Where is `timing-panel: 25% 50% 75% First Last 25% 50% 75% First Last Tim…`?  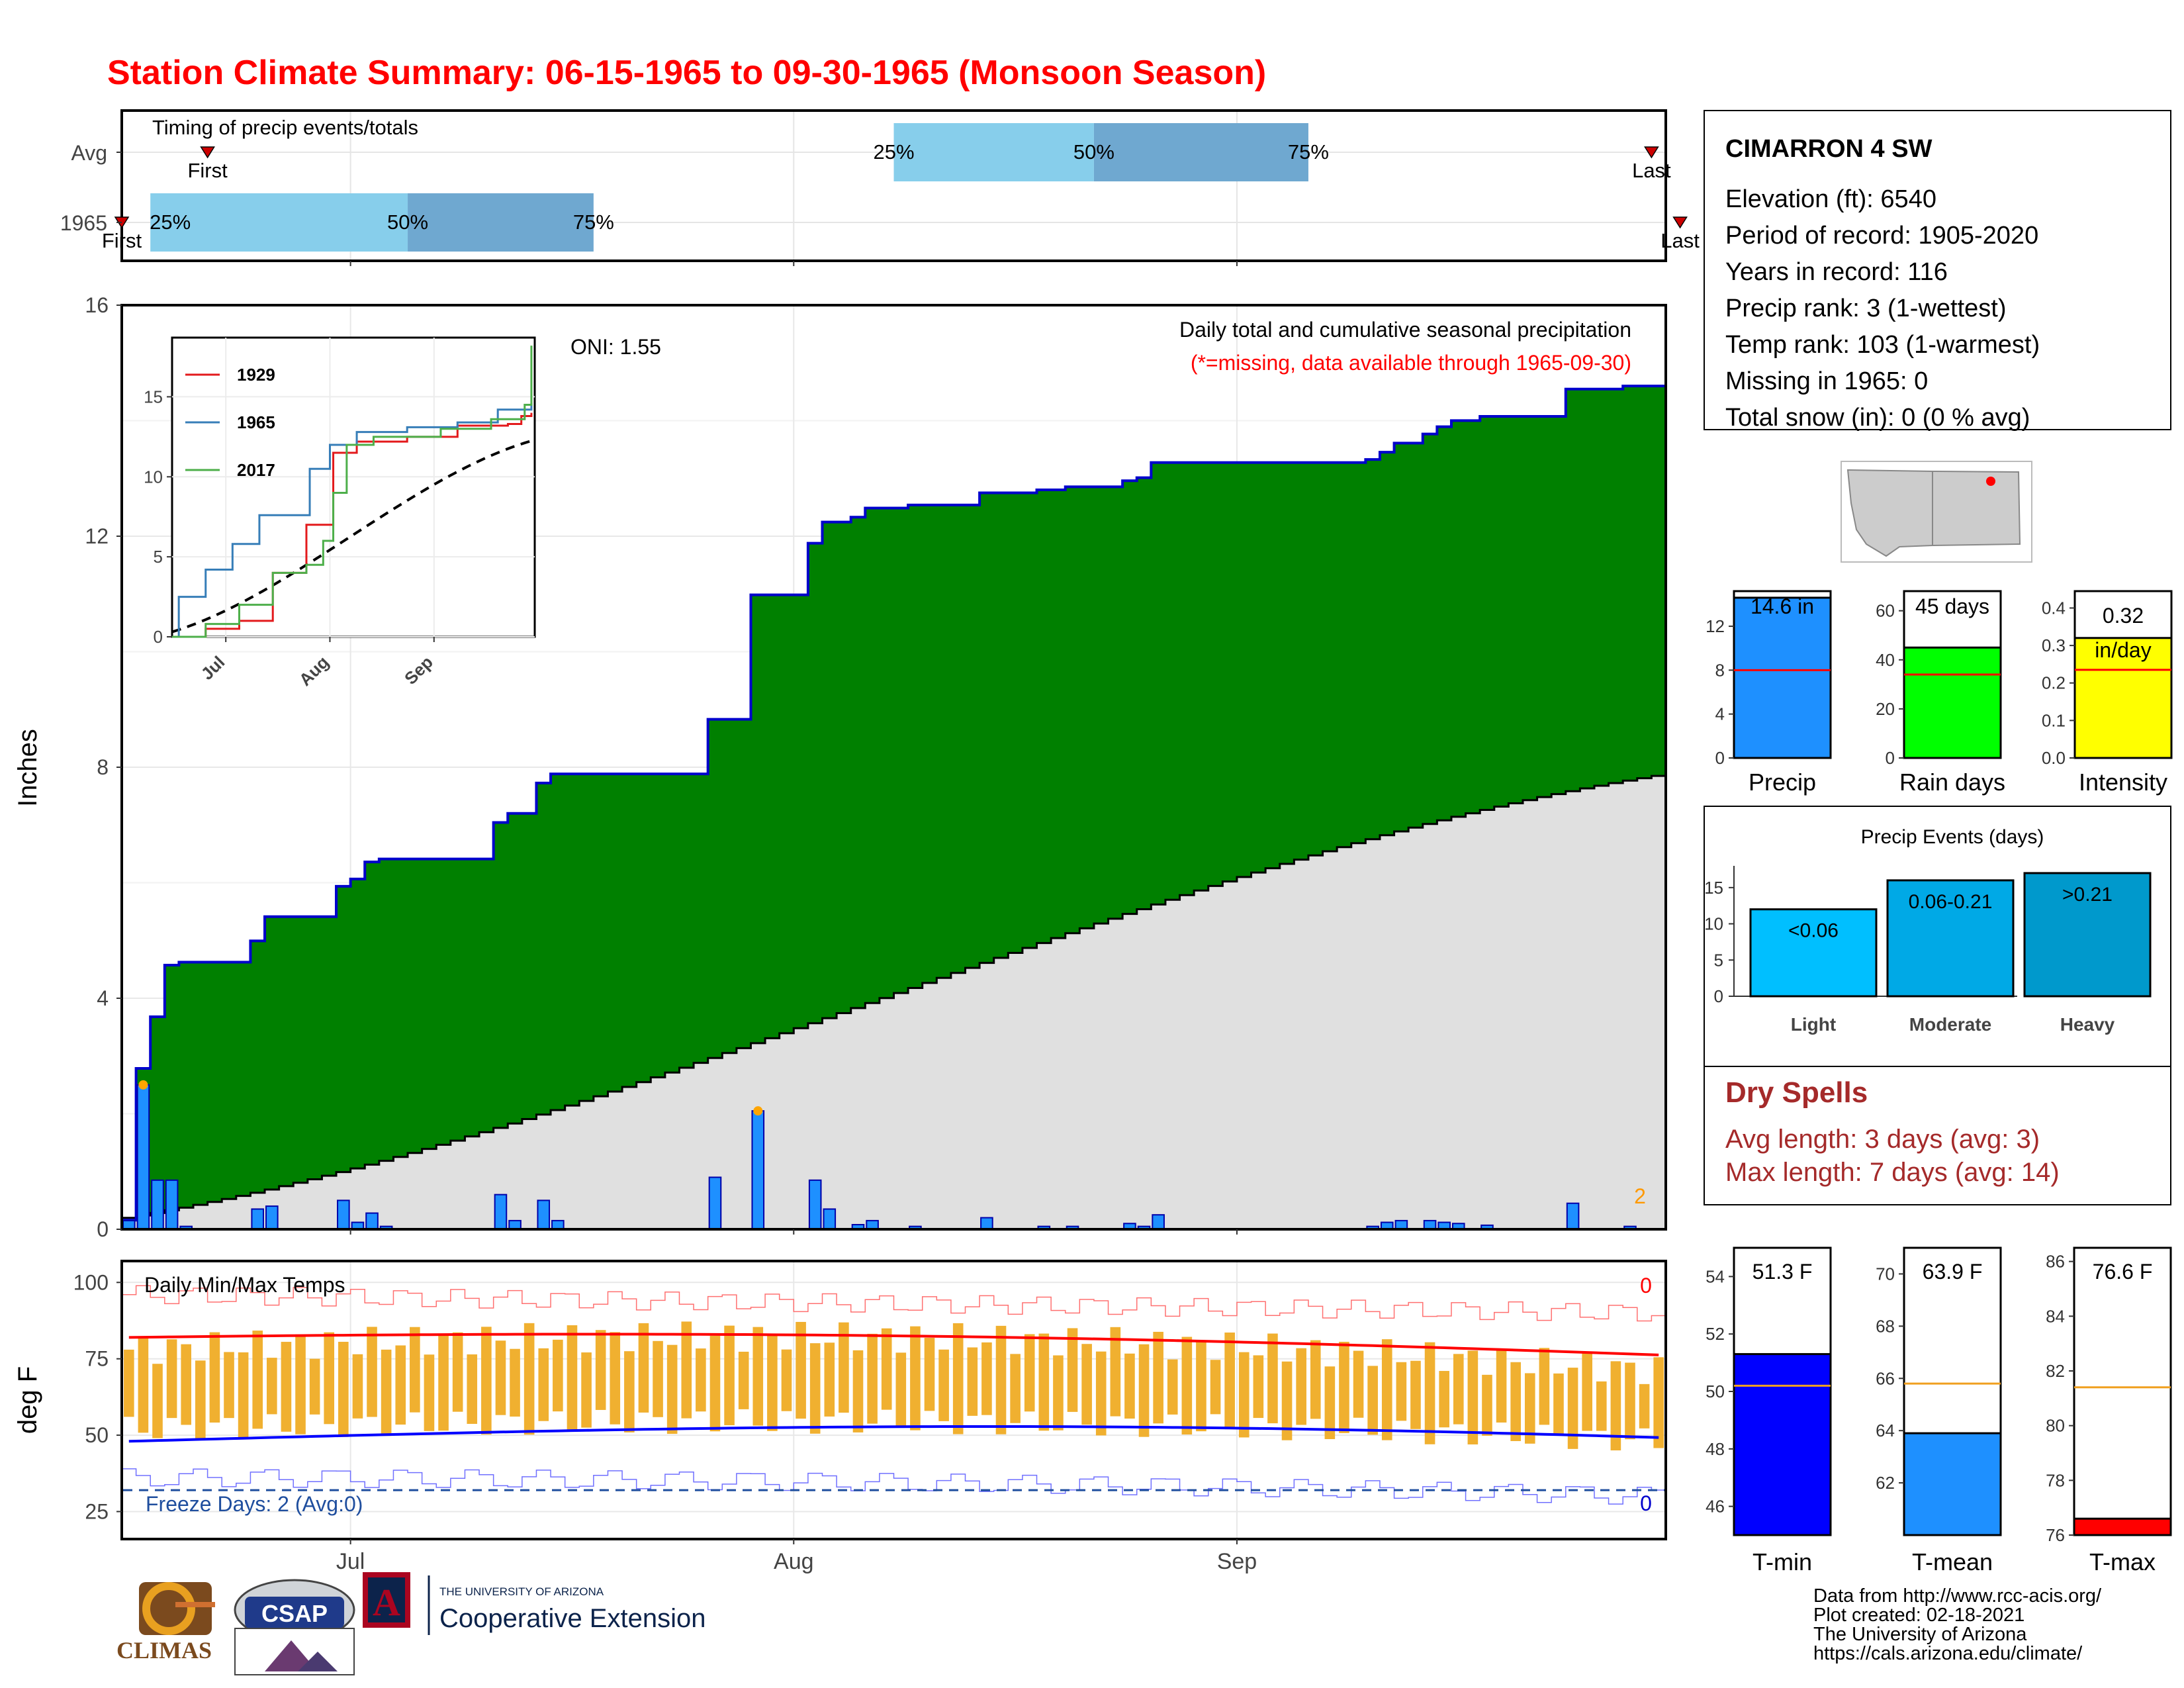 timing-panel: 25% 50% 75% First Last 25% 50% 75% First Last Tim… is located at coordinates (880, 185).